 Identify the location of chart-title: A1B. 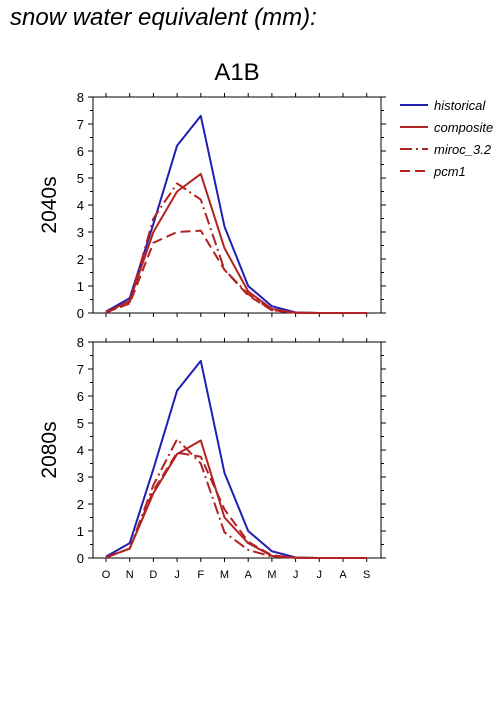
(236, 72).